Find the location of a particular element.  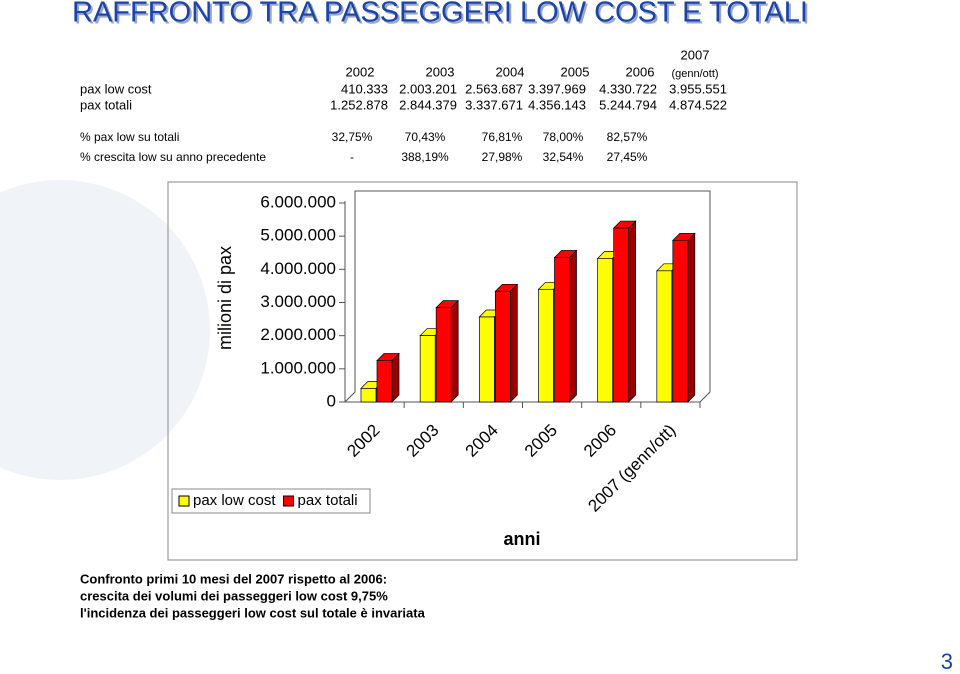

x-tick-label: 2002 is located at coordinates (363, 441).